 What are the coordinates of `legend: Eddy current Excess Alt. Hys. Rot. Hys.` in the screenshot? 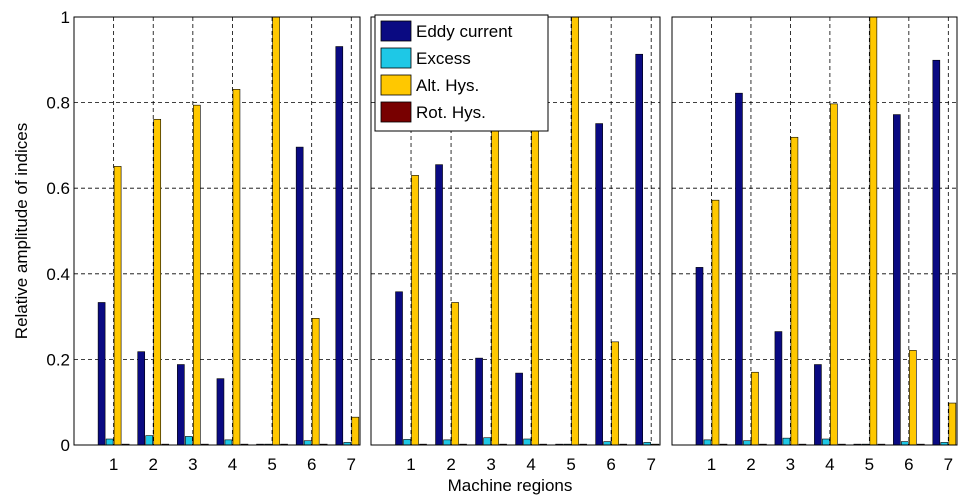 It's located at (461, 73).